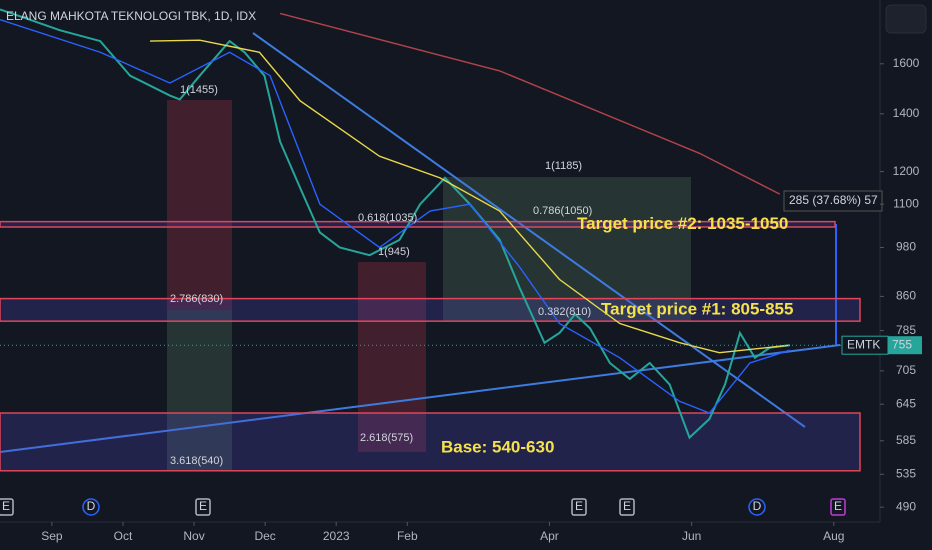  What do you see at coordinates (906, 403) in the screenshot?
I see `y-tick-label: 645` at bounding box center [906, 403].